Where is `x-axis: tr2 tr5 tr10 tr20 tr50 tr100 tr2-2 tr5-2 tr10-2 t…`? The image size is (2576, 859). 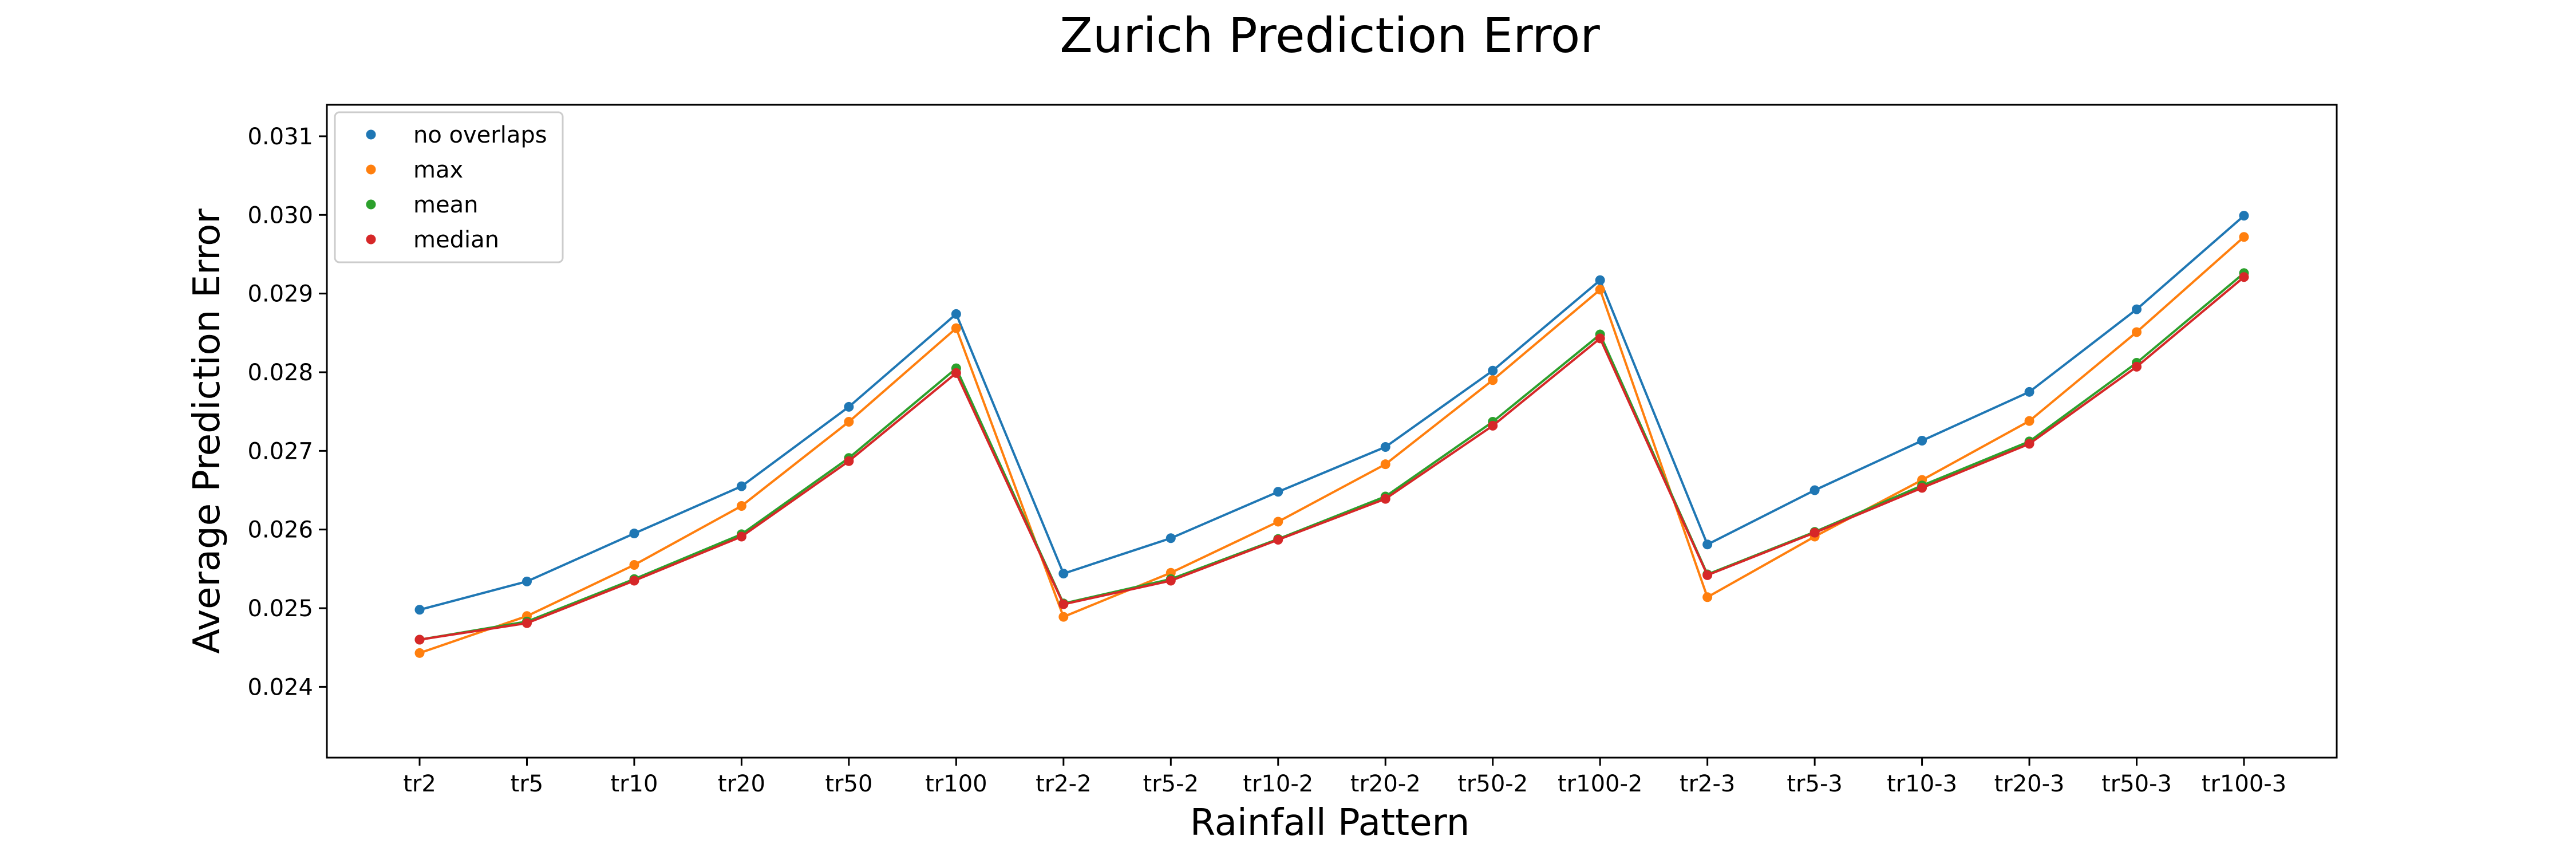 x-axis: tr2 tr5 tr10 tr20 tr50 tr100 tr2-2 tr5-2 tr10-2 t… is located at coordinates (1344, 777).